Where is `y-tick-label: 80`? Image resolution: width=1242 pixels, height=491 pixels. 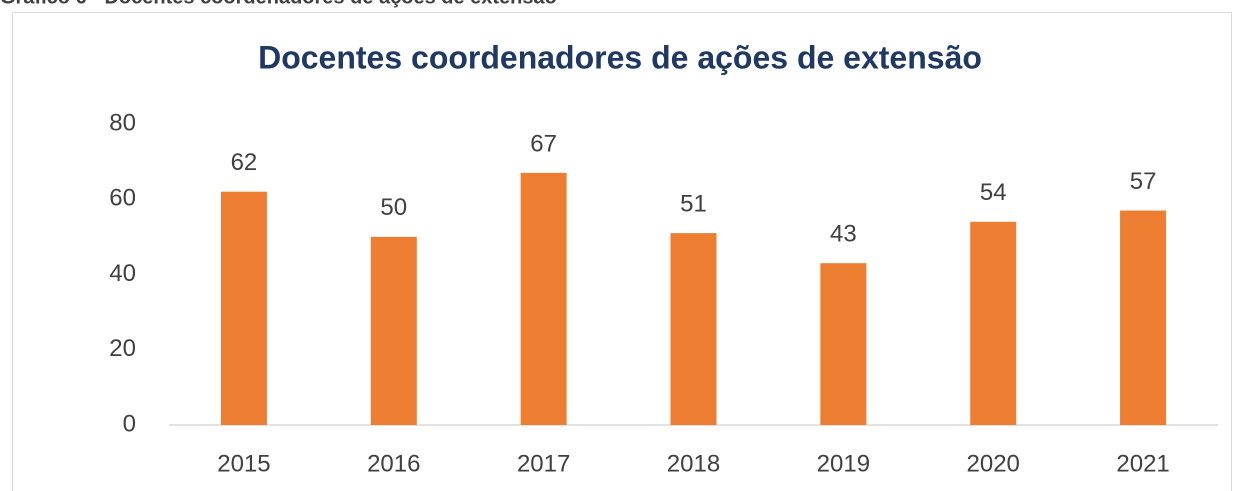
y-tick-label: 80 is located at coordinates (122, 122).